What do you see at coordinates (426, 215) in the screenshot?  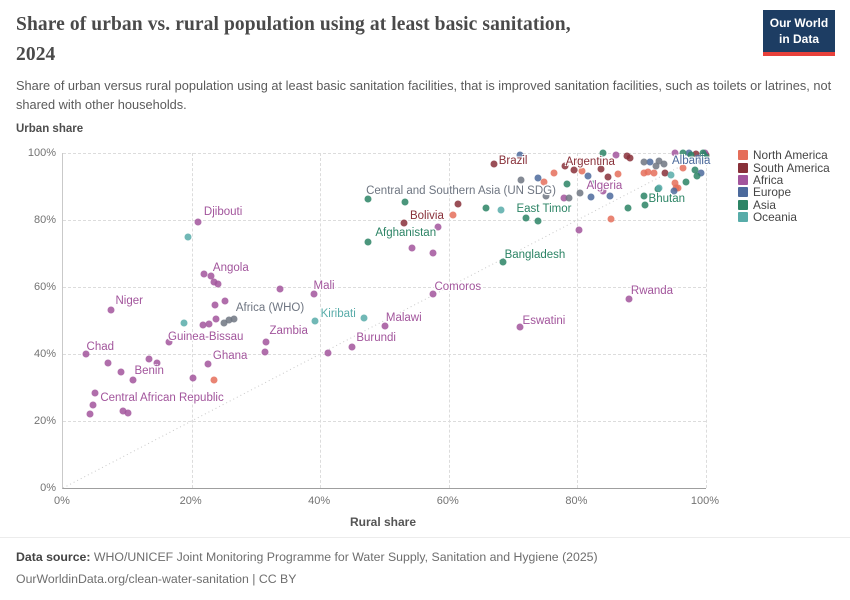 I see `country-label: Bolivia` at bounding box center [426, 215].